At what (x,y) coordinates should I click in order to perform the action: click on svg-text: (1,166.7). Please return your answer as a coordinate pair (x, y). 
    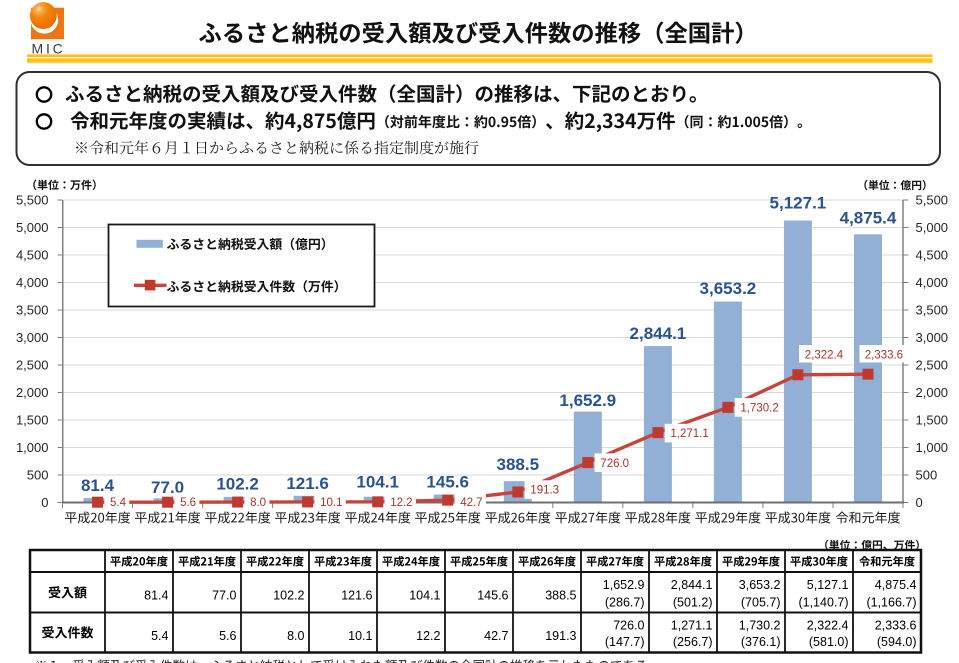
    Looking at the image, I should click on (891, 602).